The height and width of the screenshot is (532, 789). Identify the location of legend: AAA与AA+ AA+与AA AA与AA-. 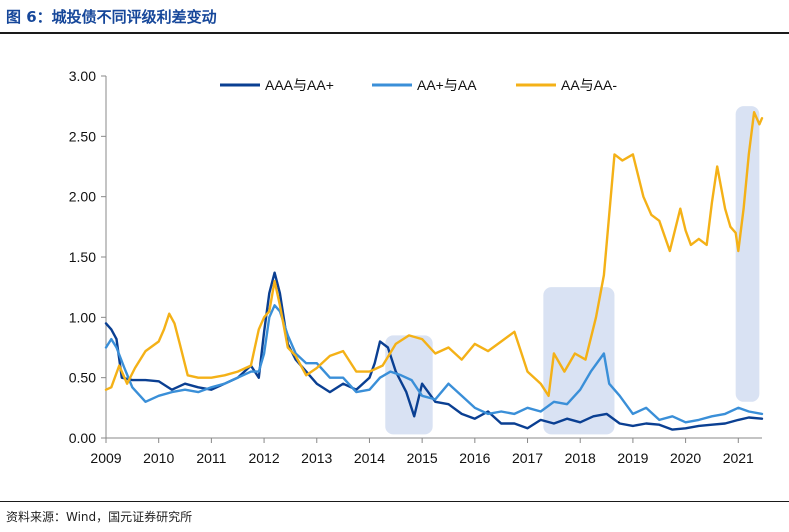
(418, 85).